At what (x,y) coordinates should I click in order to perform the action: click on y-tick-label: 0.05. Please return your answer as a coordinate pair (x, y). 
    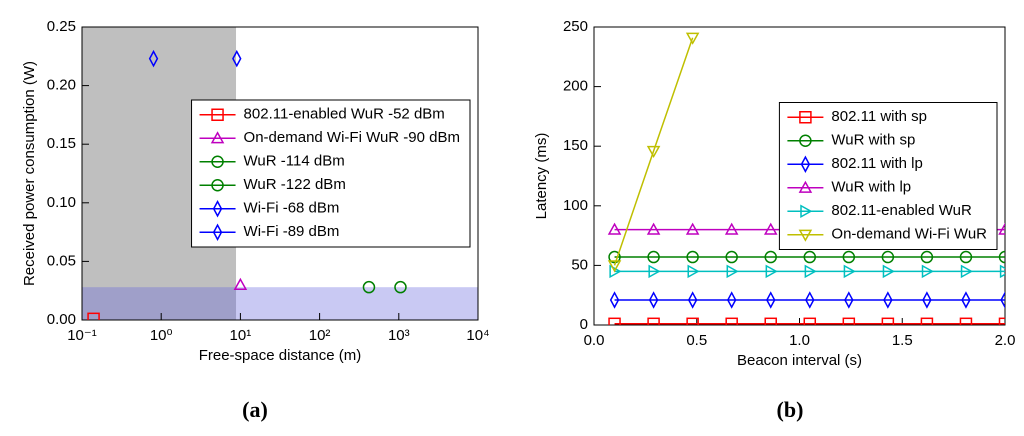
    Looking at the image, I should click on (61, 260).